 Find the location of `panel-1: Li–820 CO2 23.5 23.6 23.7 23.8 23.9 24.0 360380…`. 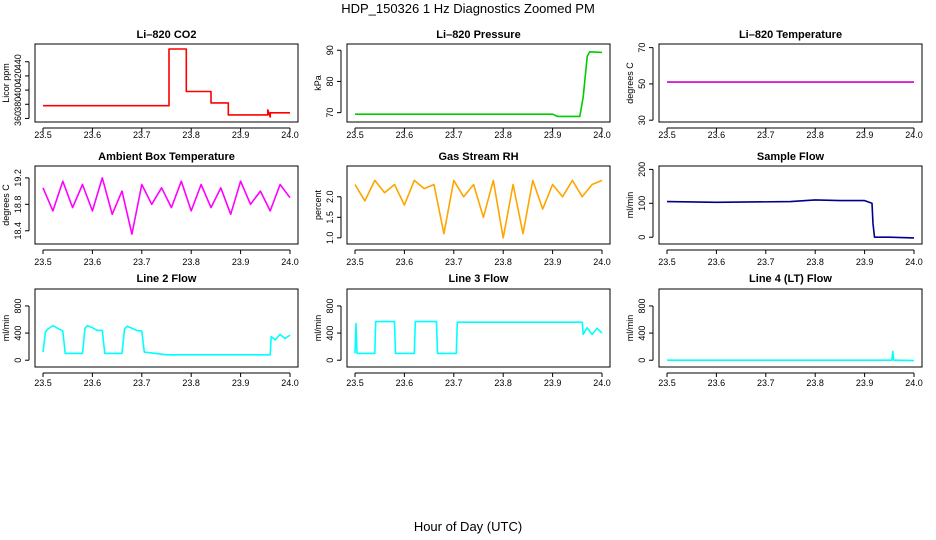

panel-1: Li–820 CO2 23.5 23.6 23.7 23.8 23.9 24.0 360380… is located at coordinates (150, 84).